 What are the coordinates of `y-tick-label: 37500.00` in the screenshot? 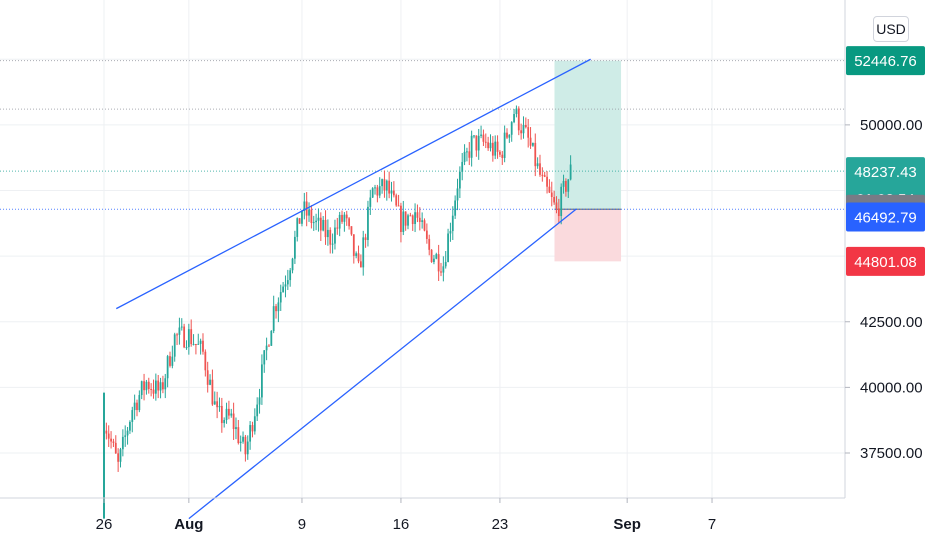 It's located at (891, 453).